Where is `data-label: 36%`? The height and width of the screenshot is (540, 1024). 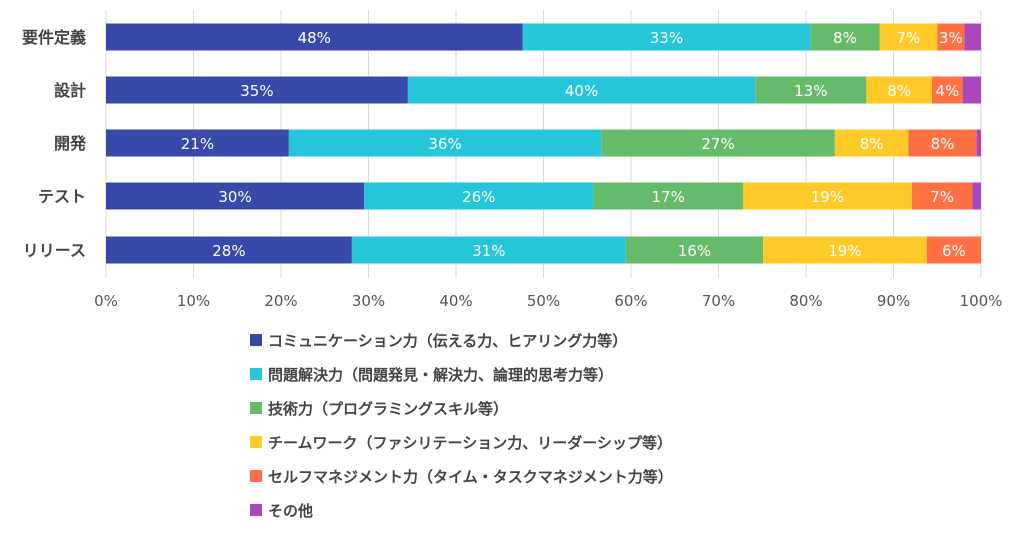
data-label: 36% is located at coordinates (444, 144).